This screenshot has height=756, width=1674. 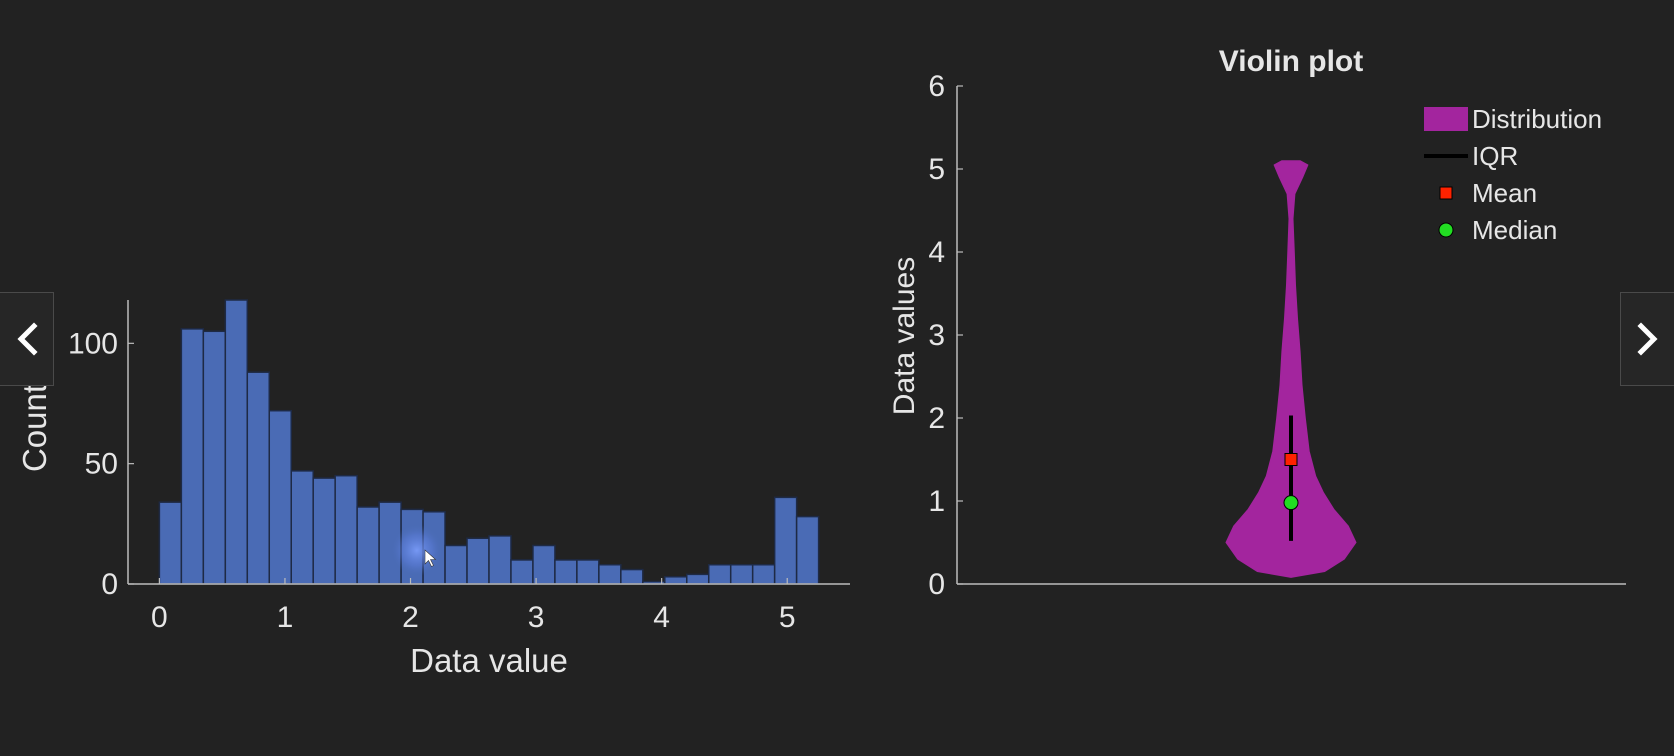 I want to click on legend-mean-swatch, so click(x=1446, y=193).